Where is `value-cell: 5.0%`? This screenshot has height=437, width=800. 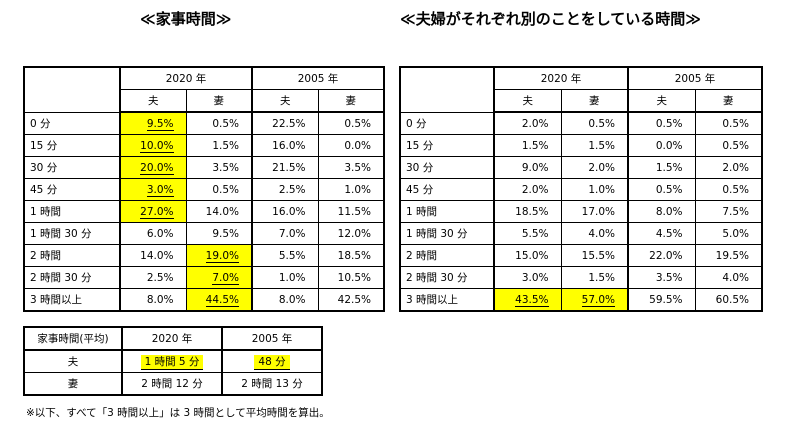
value-cell: 5.0% is located at coordinates (728, 233).